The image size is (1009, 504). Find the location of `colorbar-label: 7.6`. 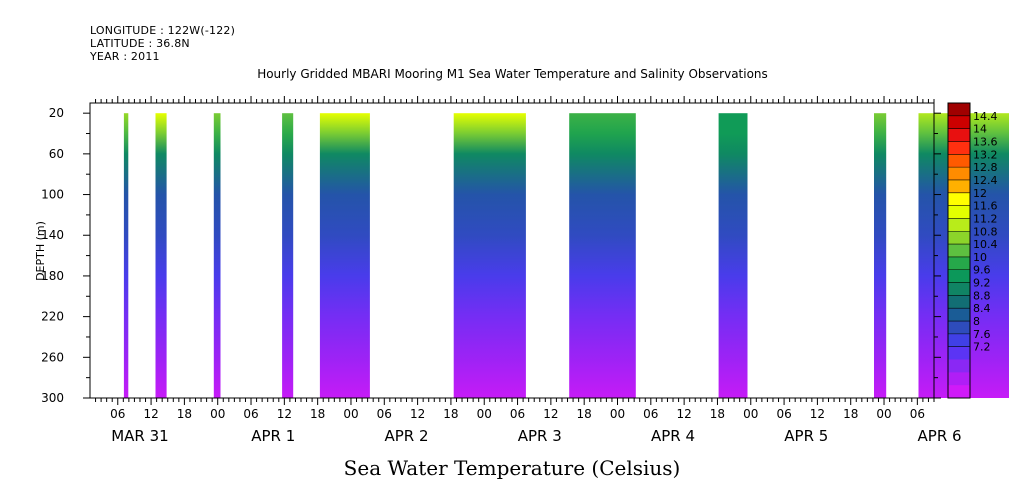

colorbar-label: 7.6 is located at coordinates (982, 334).